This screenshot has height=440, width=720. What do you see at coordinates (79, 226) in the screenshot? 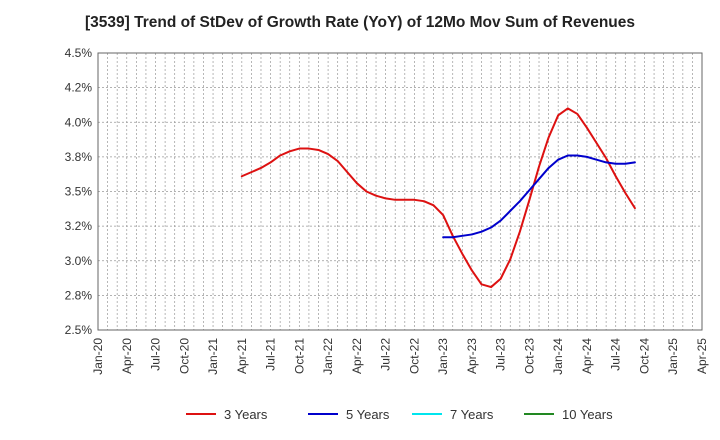
I see `y-tick-label: 3.2%` at bounding box center [79, 226].